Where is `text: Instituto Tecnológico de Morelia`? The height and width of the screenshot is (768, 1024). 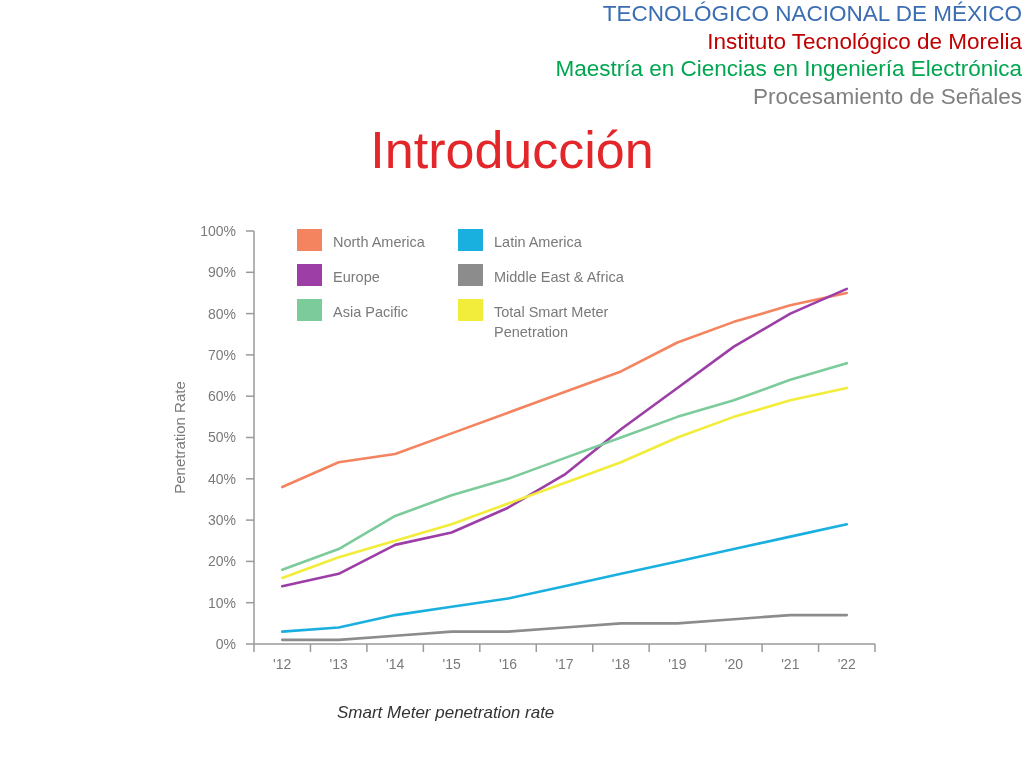
text: Instituto Tecnológico de Morelia is located at coordinates (864, 41).